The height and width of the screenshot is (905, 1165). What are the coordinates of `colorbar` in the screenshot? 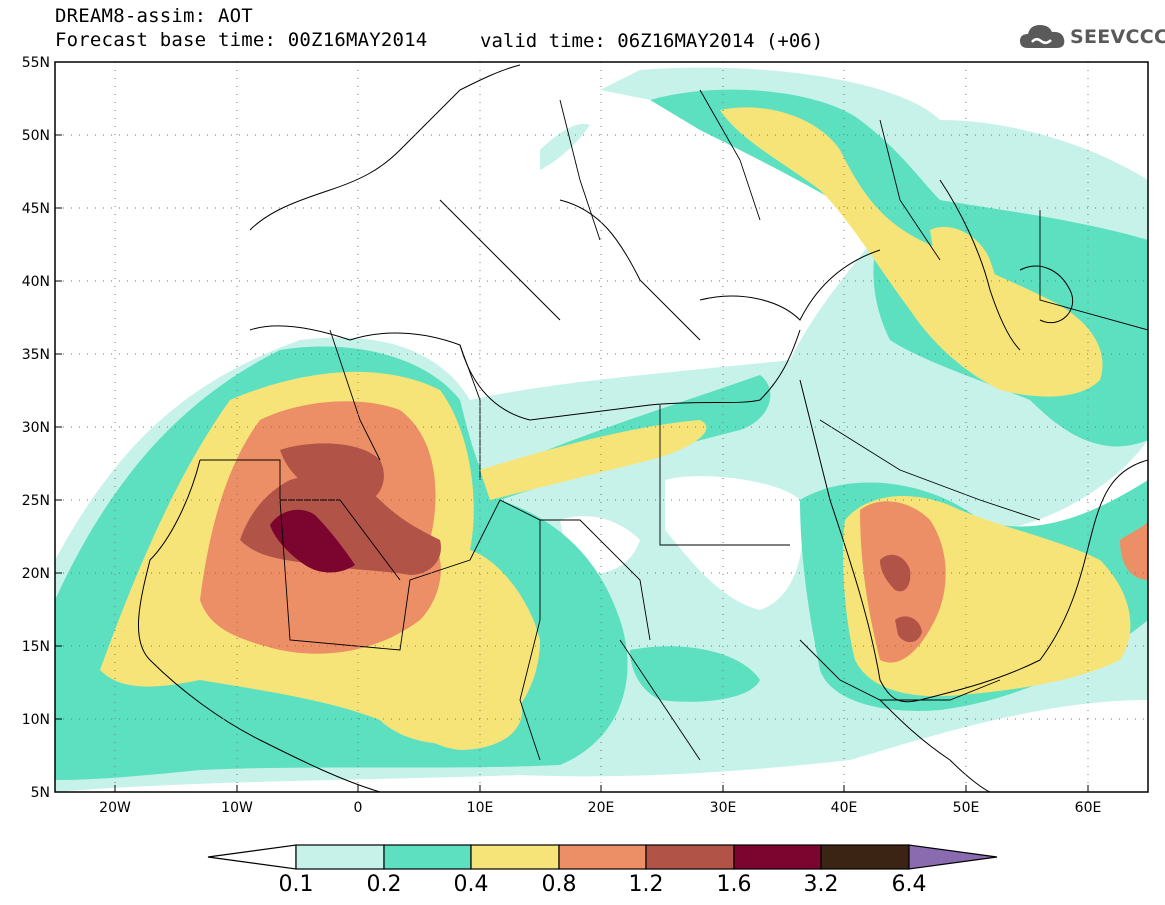 It's located at (602, 857).